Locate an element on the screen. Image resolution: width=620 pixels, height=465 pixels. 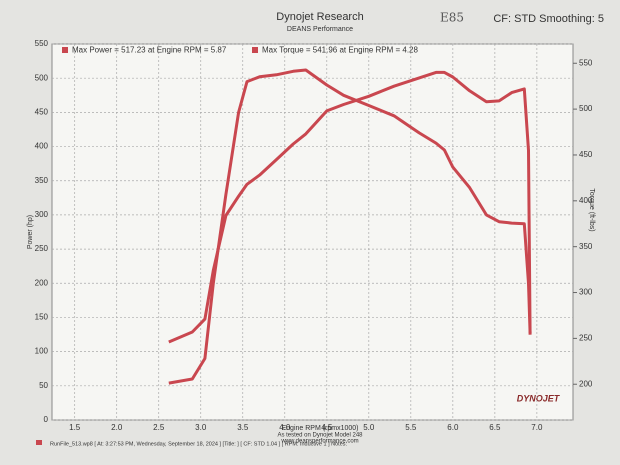
x-tick-label: 1.5 is located at coordinates (75, 427).